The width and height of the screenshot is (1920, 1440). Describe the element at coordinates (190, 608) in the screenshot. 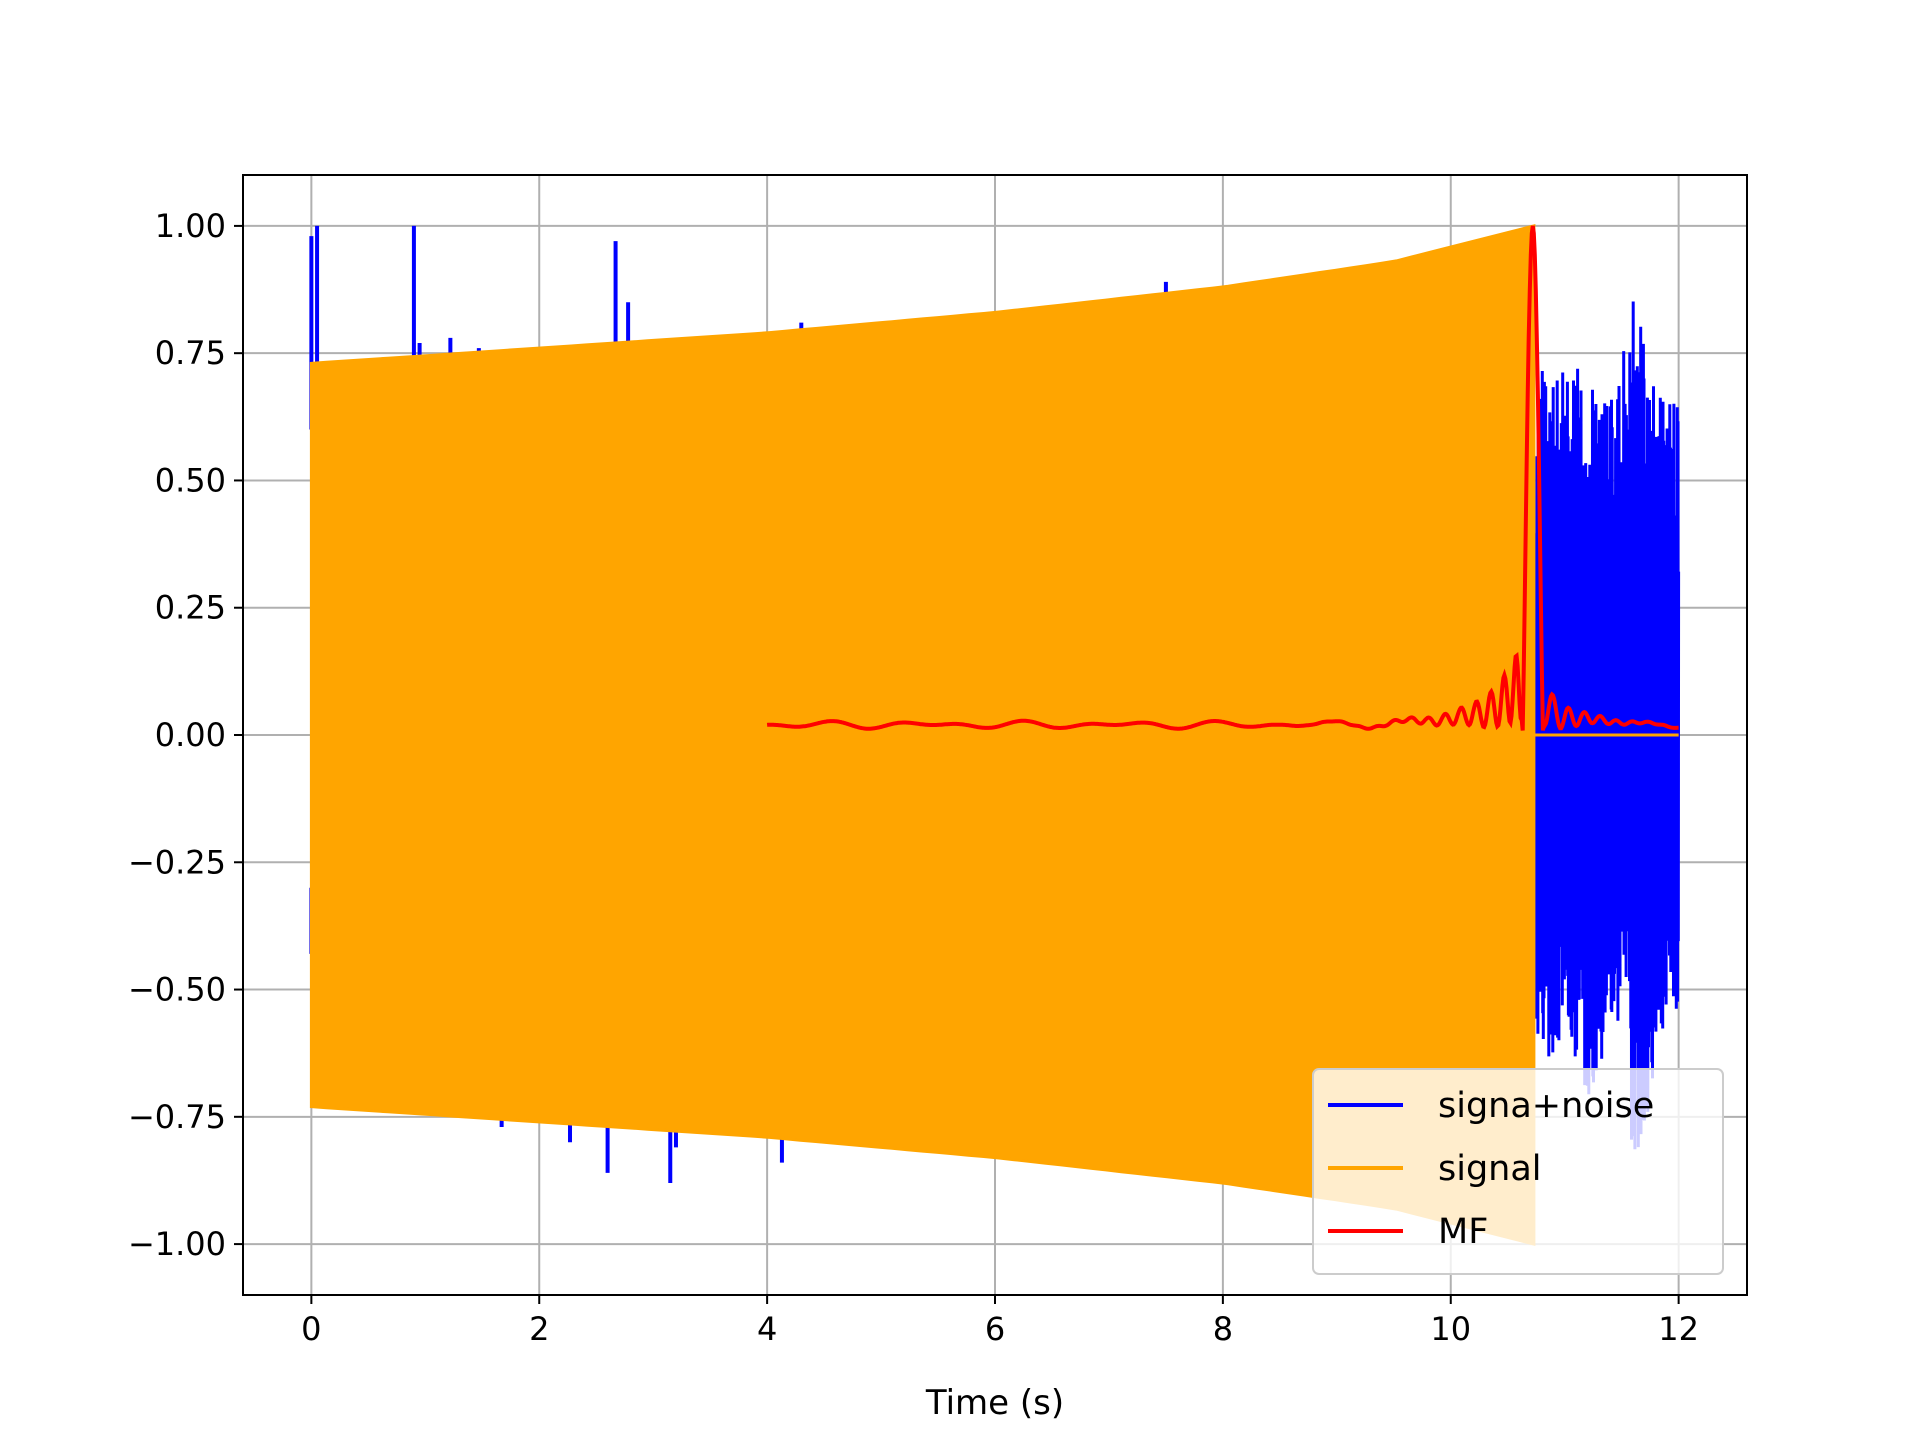

I see `y-tick-label: 0.25` at that location.